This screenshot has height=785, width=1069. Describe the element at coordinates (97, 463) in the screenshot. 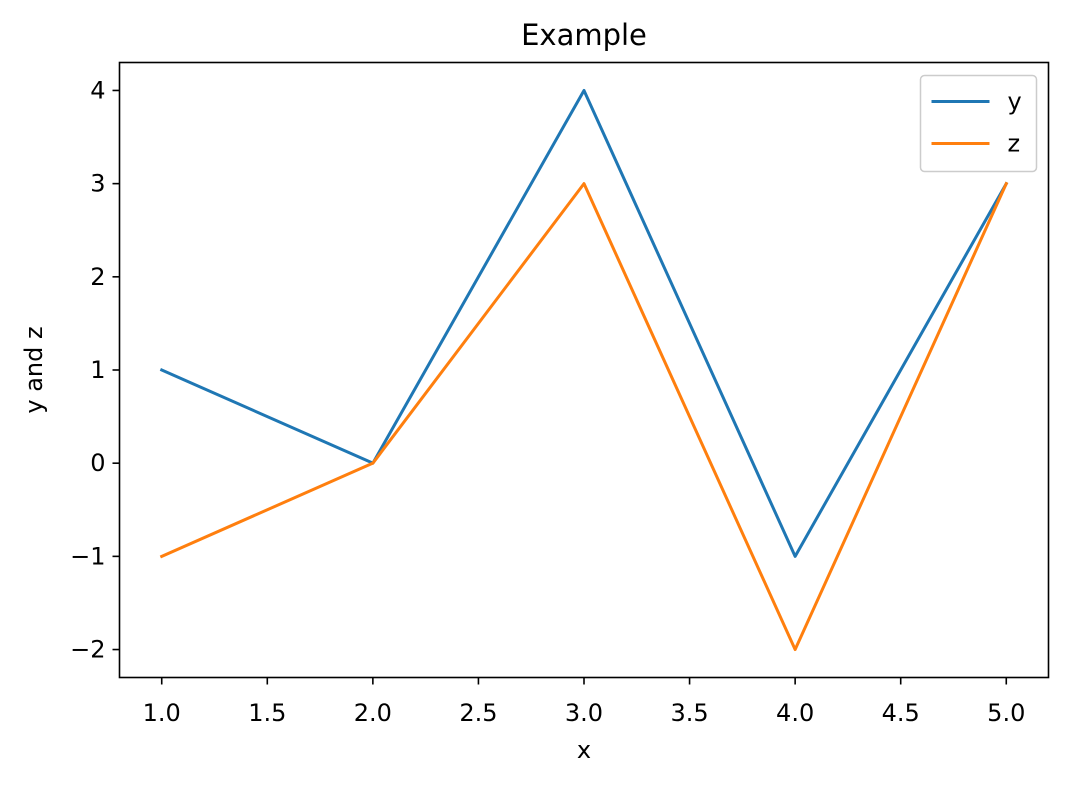

I see `y-tick-label: 0` at that location.